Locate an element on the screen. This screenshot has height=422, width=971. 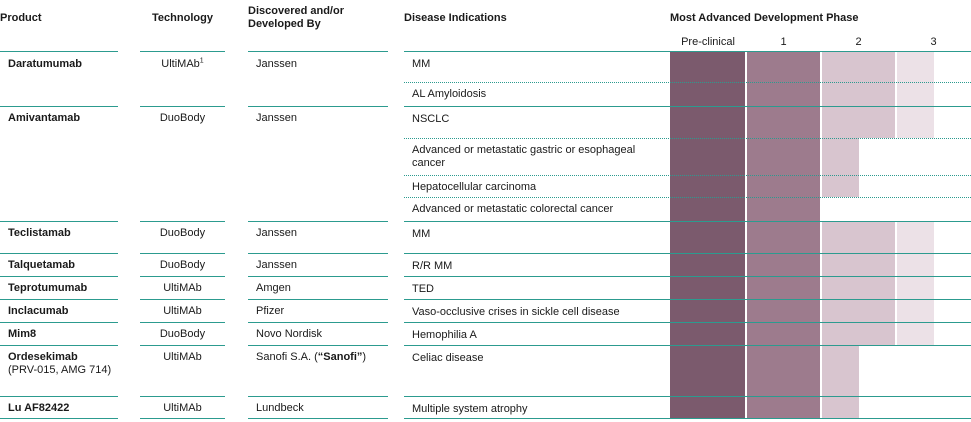
developer: Lundbeck is located at coordinates (280, 408).